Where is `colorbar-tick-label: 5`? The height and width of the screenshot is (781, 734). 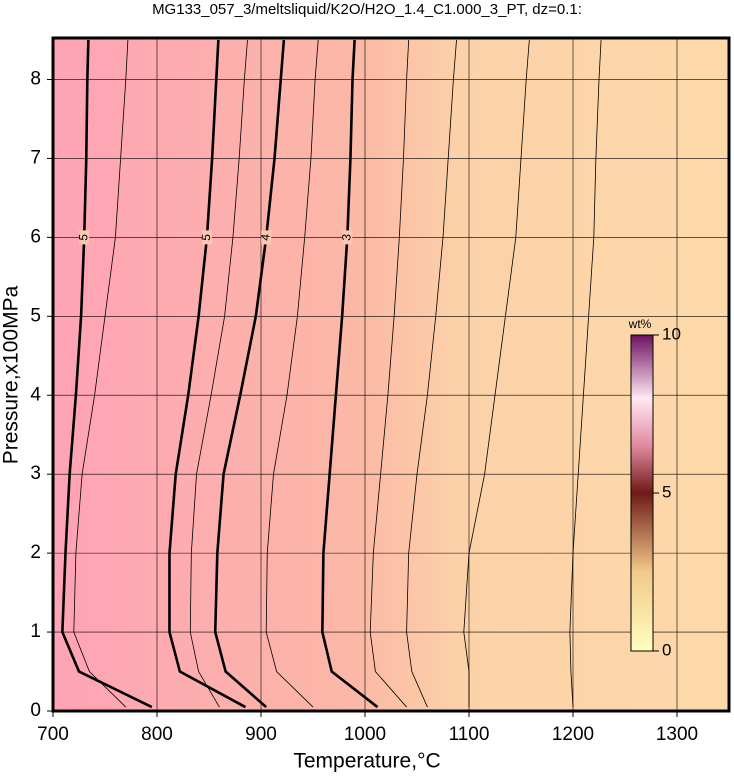 colorbar-tick-label: 5 is located at coordinates (666, 491).